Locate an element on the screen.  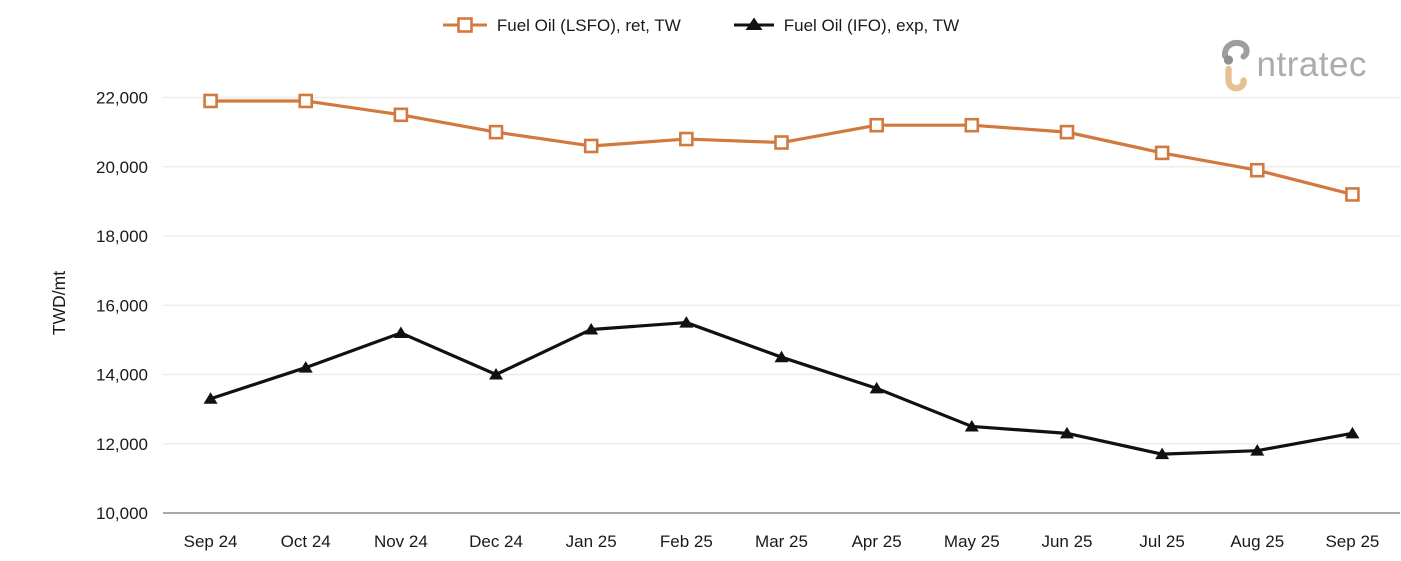
lsfo-legend-marker is located at coordinates (465, 25).